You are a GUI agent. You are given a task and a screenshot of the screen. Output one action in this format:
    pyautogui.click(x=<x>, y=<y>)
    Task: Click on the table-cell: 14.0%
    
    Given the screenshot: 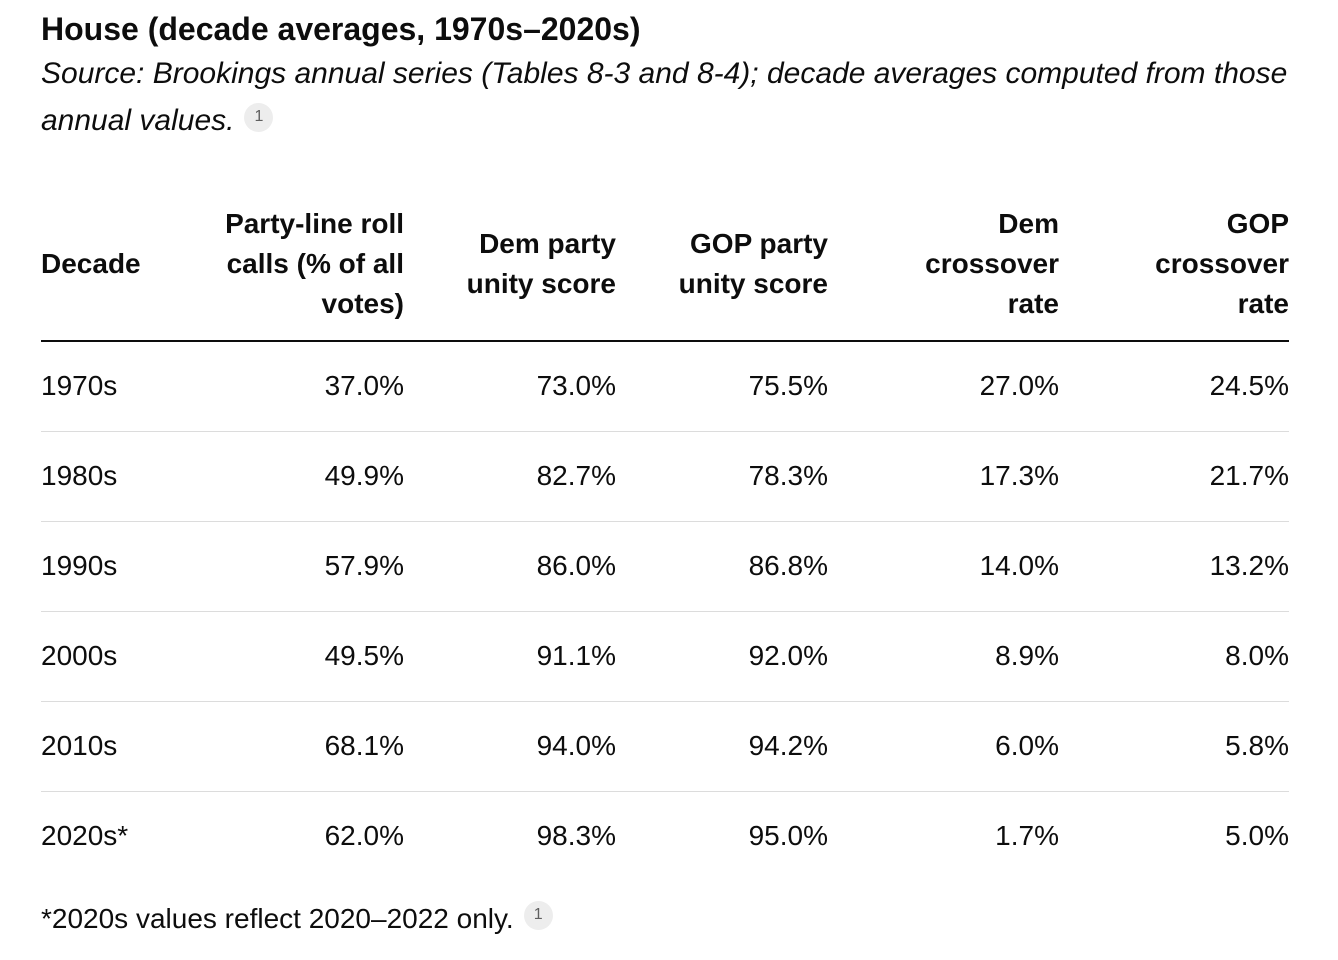 What is the action you would take?
    pyautogui.click(x=943, y=566)
    